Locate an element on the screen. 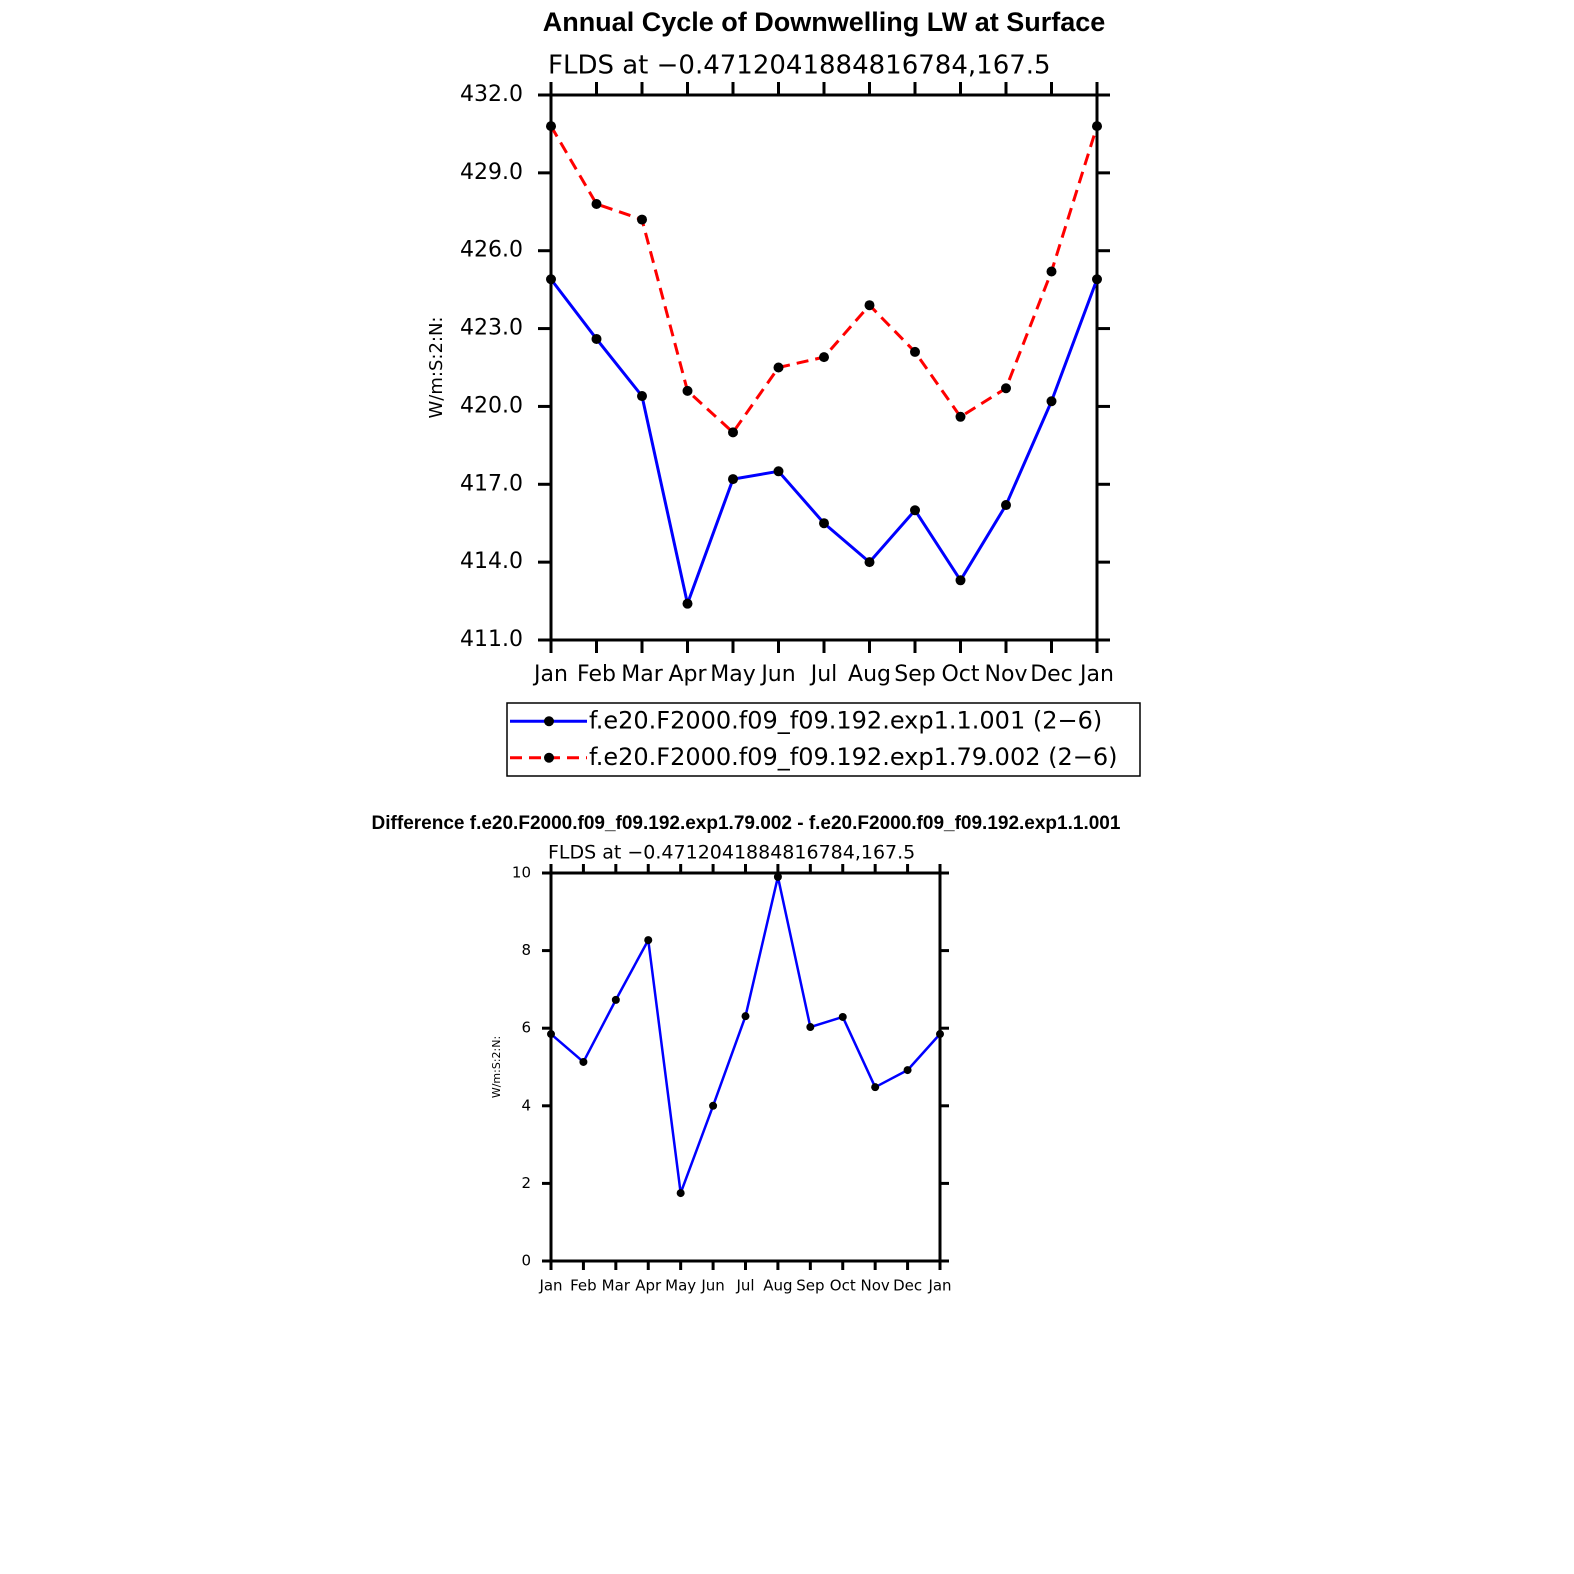  y-tick-label: 423.0 is located at coordinates (491, 328).